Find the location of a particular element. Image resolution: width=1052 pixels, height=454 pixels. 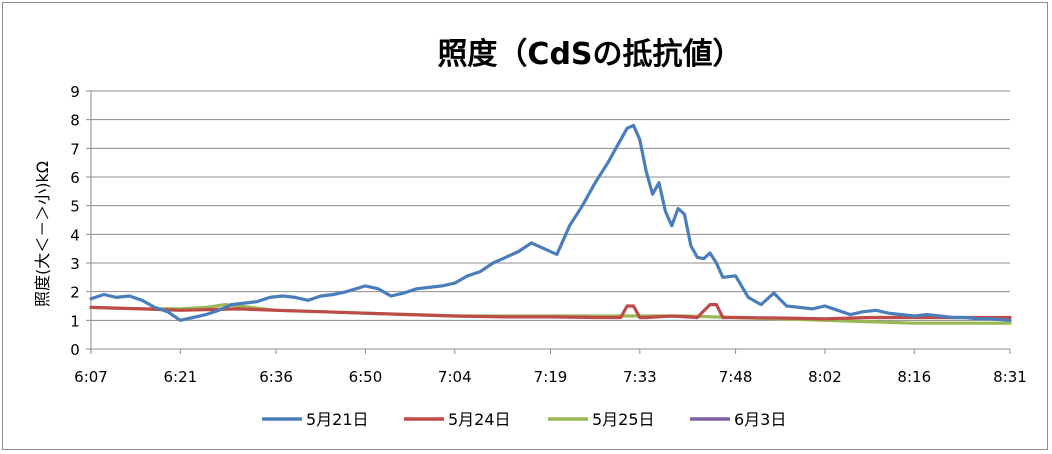

x-tick-label: 8:16 is located at coordinates (914, 377).